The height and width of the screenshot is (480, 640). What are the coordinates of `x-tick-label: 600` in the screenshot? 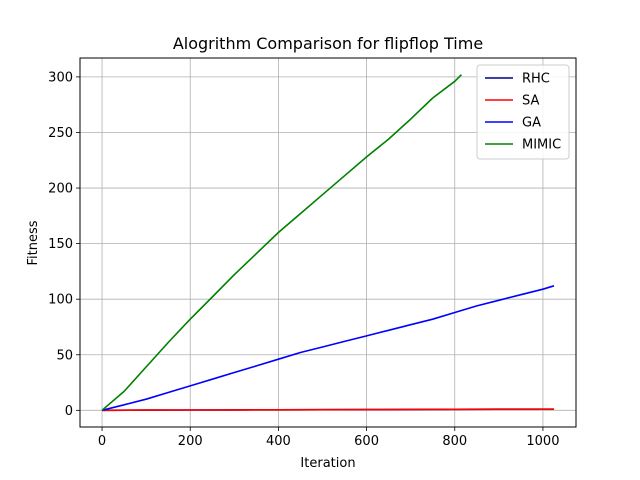 It's located at (366, 441).